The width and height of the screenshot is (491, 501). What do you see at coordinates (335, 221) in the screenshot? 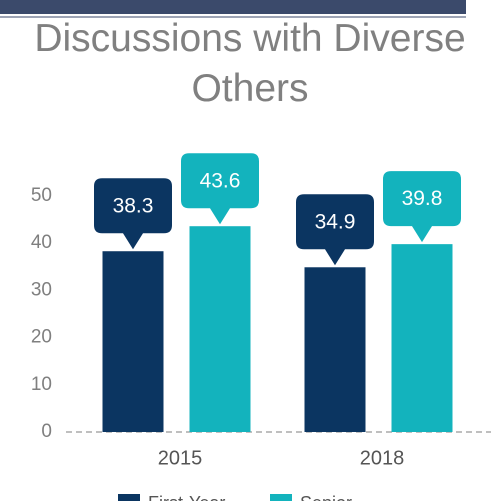
I see `value-label: 34.9` at bounding box center [335, 221].